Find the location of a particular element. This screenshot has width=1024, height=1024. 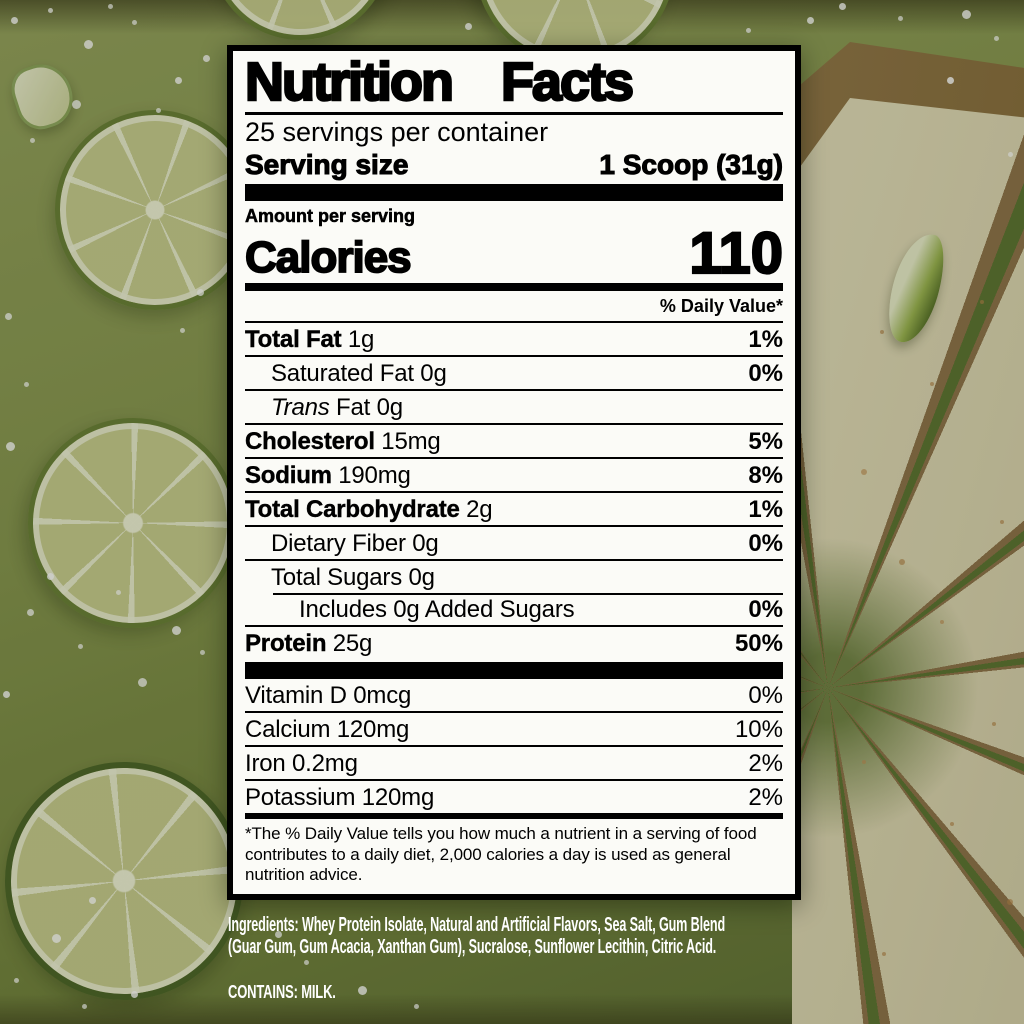

calories-value: 110 is located at coordinates (736, 254).